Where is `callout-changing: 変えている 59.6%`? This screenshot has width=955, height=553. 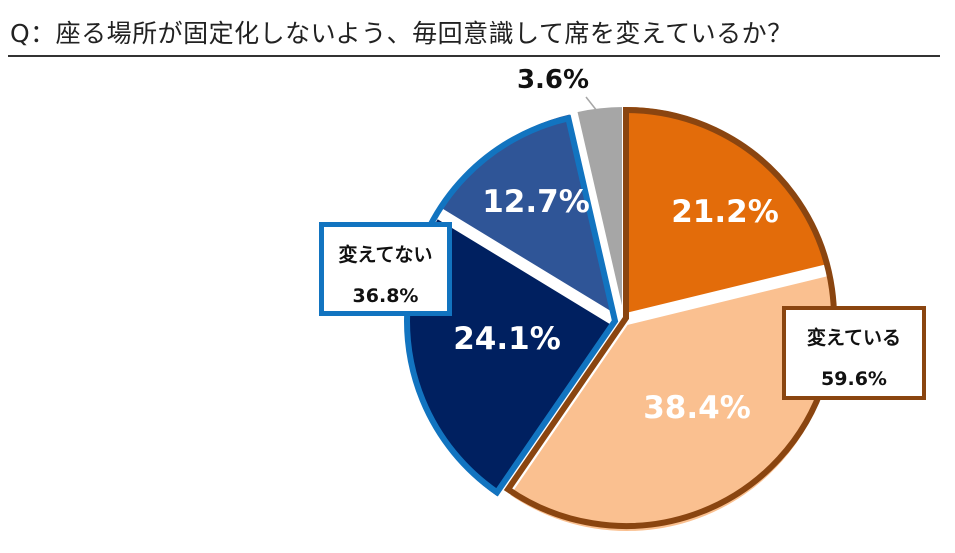
callout-changing: 変えている 59.6% is located at coordinates (854, 353).